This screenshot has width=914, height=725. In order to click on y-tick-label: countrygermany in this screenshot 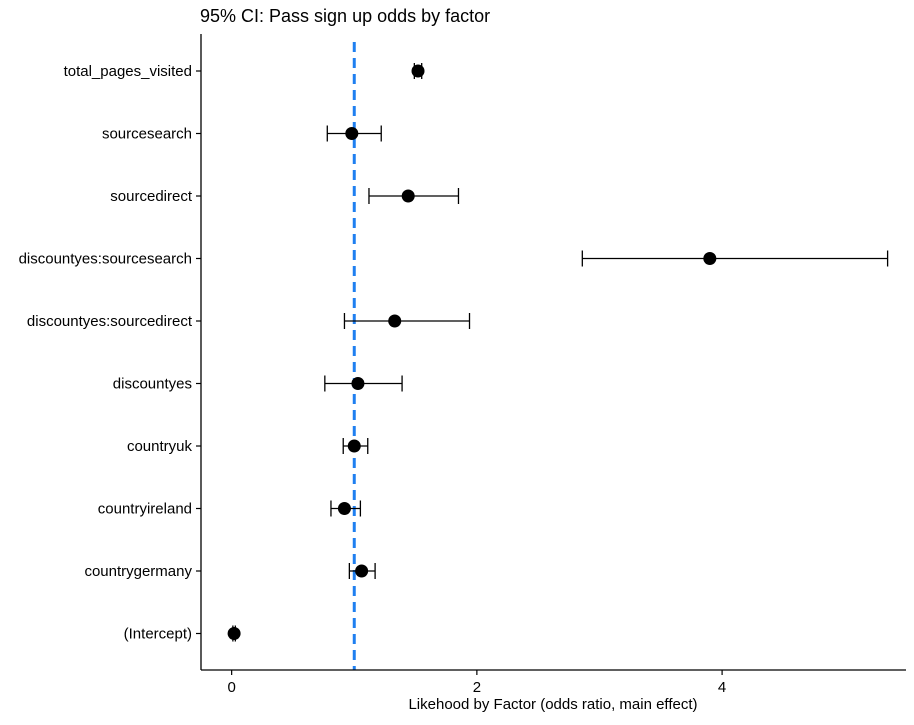, I will do `click(138, 571)`.